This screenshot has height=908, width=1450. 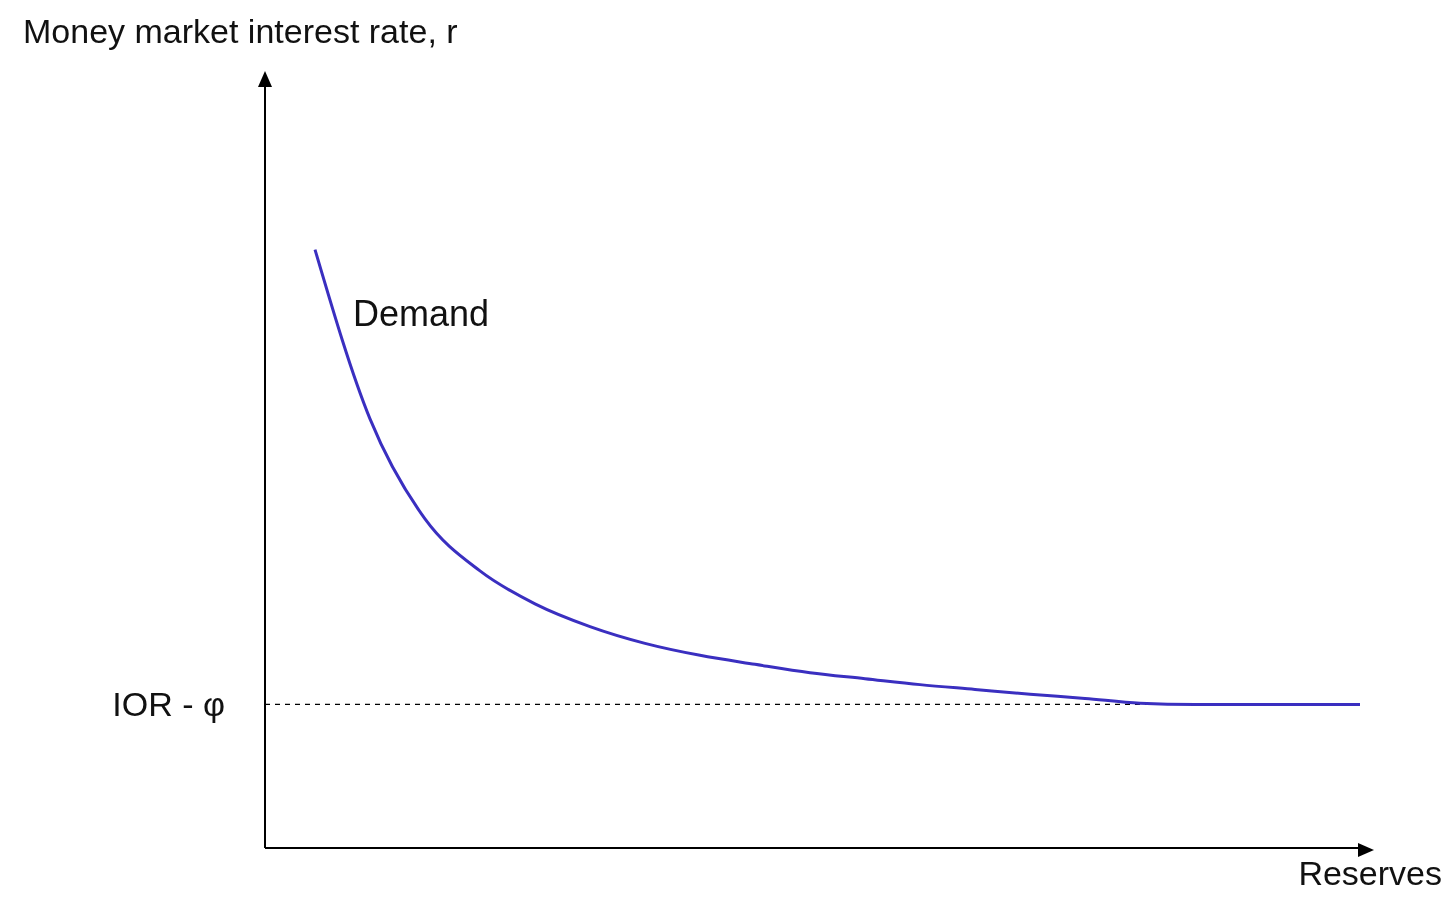 I want to click on text: Money market interest rate, r, so click(x=240, y=31).